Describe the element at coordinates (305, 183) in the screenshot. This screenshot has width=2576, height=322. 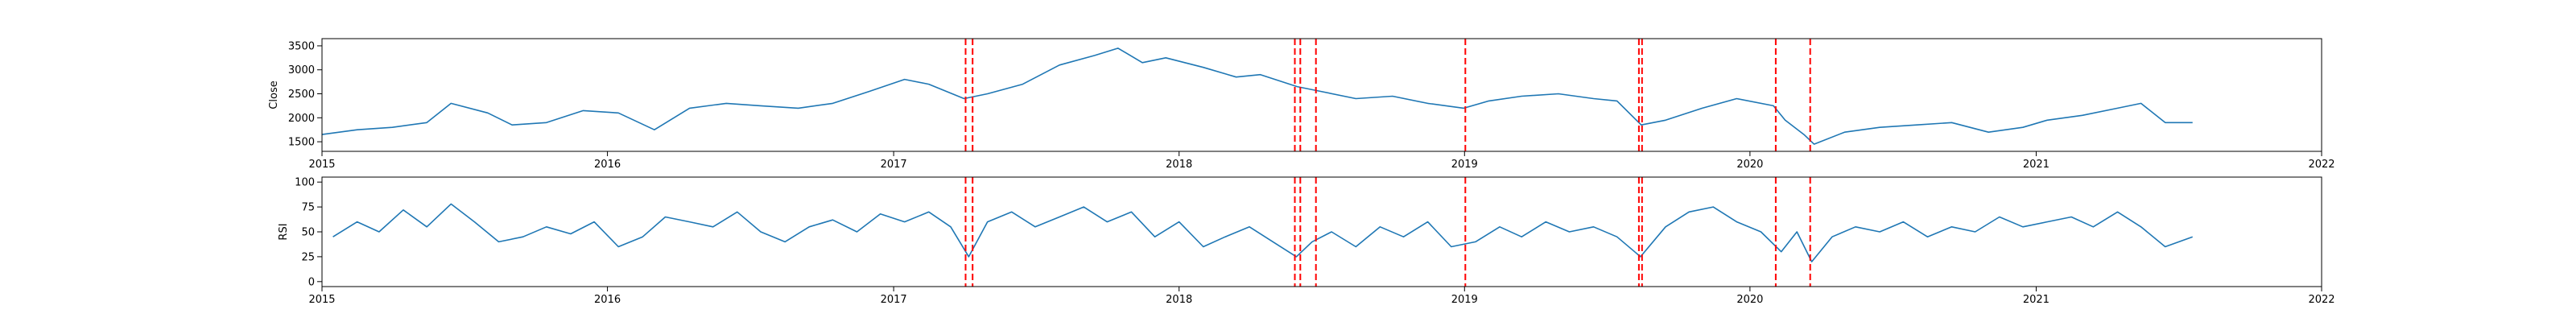
I see `y-tick-label-100: 100` at that location.